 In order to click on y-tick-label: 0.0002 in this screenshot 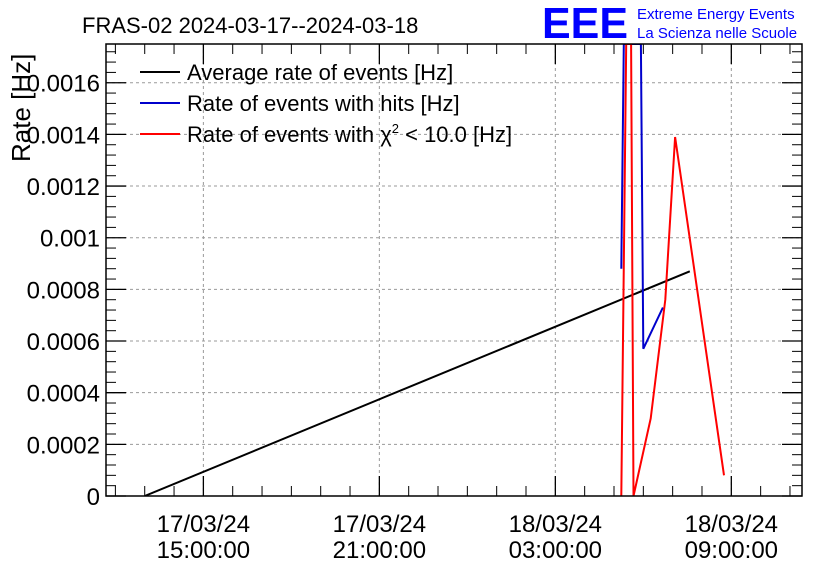, I will do `click(63, 445)`.